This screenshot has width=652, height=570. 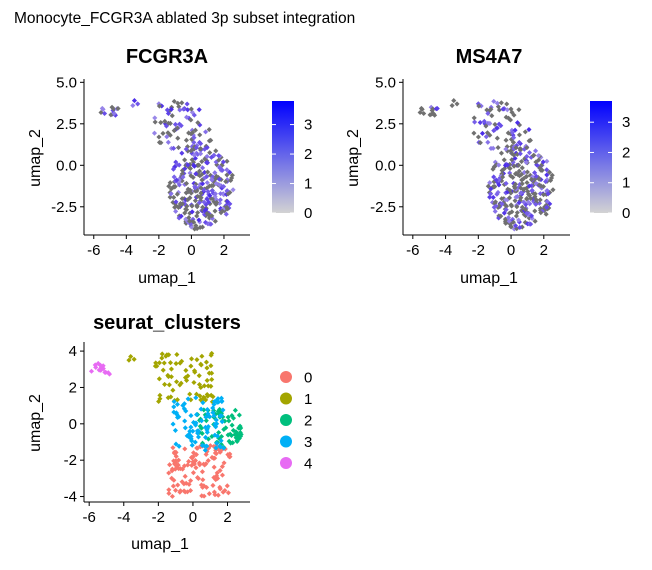 What do you see at coordinates (166, 424) in the screenshot?
I see `clusters-points` at bounding box center [166, 424].